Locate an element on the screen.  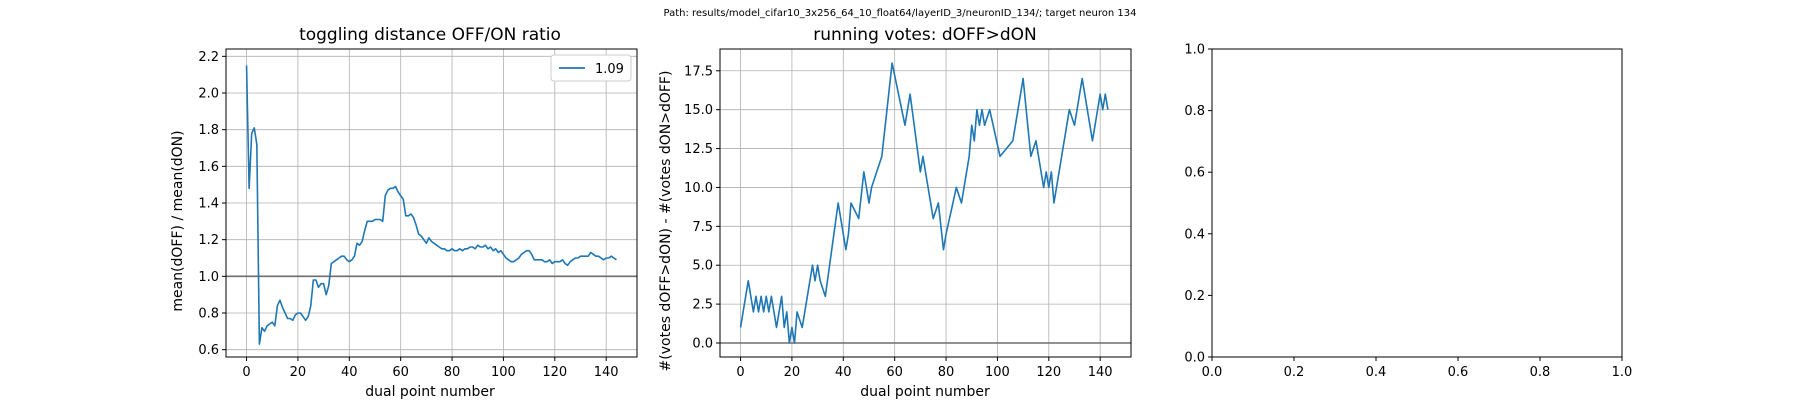
x-tick-label-empty-1: 0.2 is located at coordinates (1294, 372).